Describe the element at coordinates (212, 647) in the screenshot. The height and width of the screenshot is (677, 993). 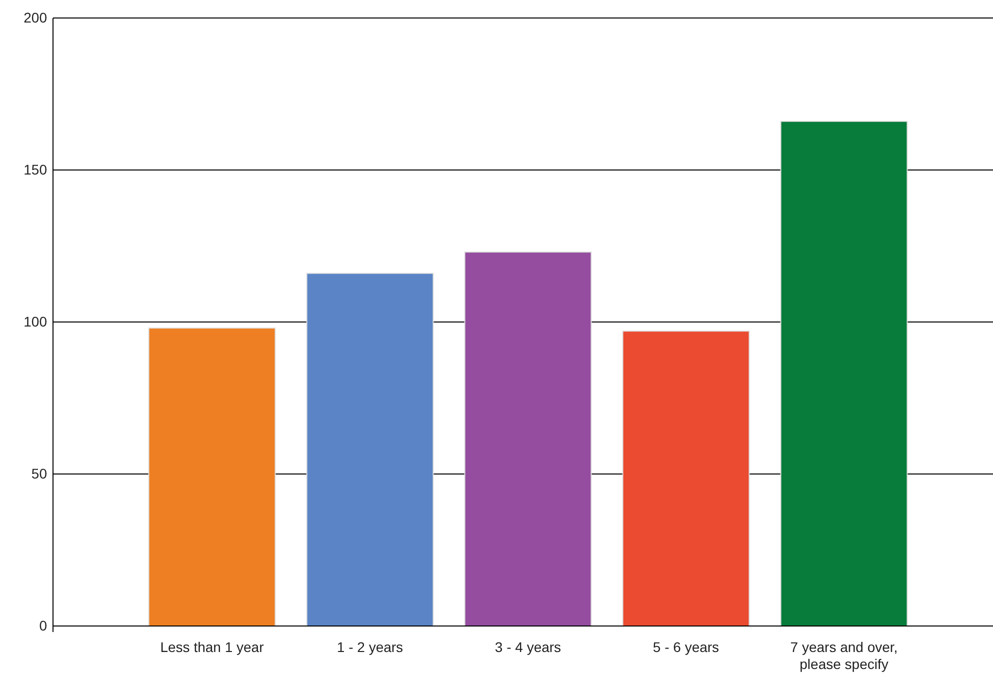
I see `x-tick-label: Less than 1 year` at that location.